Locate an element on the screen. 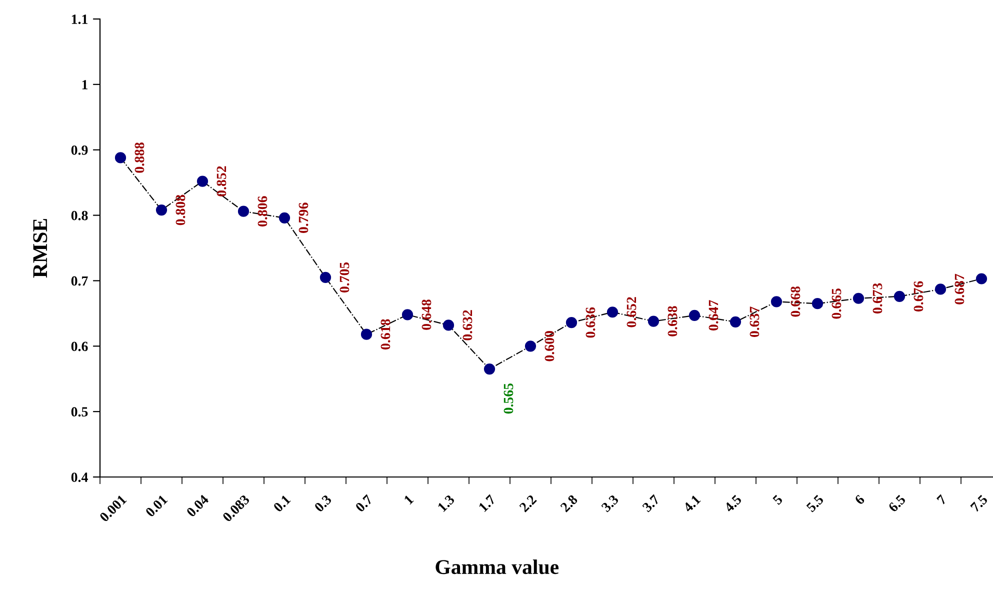 This screenshot has height=590, width=993. y-tick-label: 0.4 is located at coordinates (79, 477).